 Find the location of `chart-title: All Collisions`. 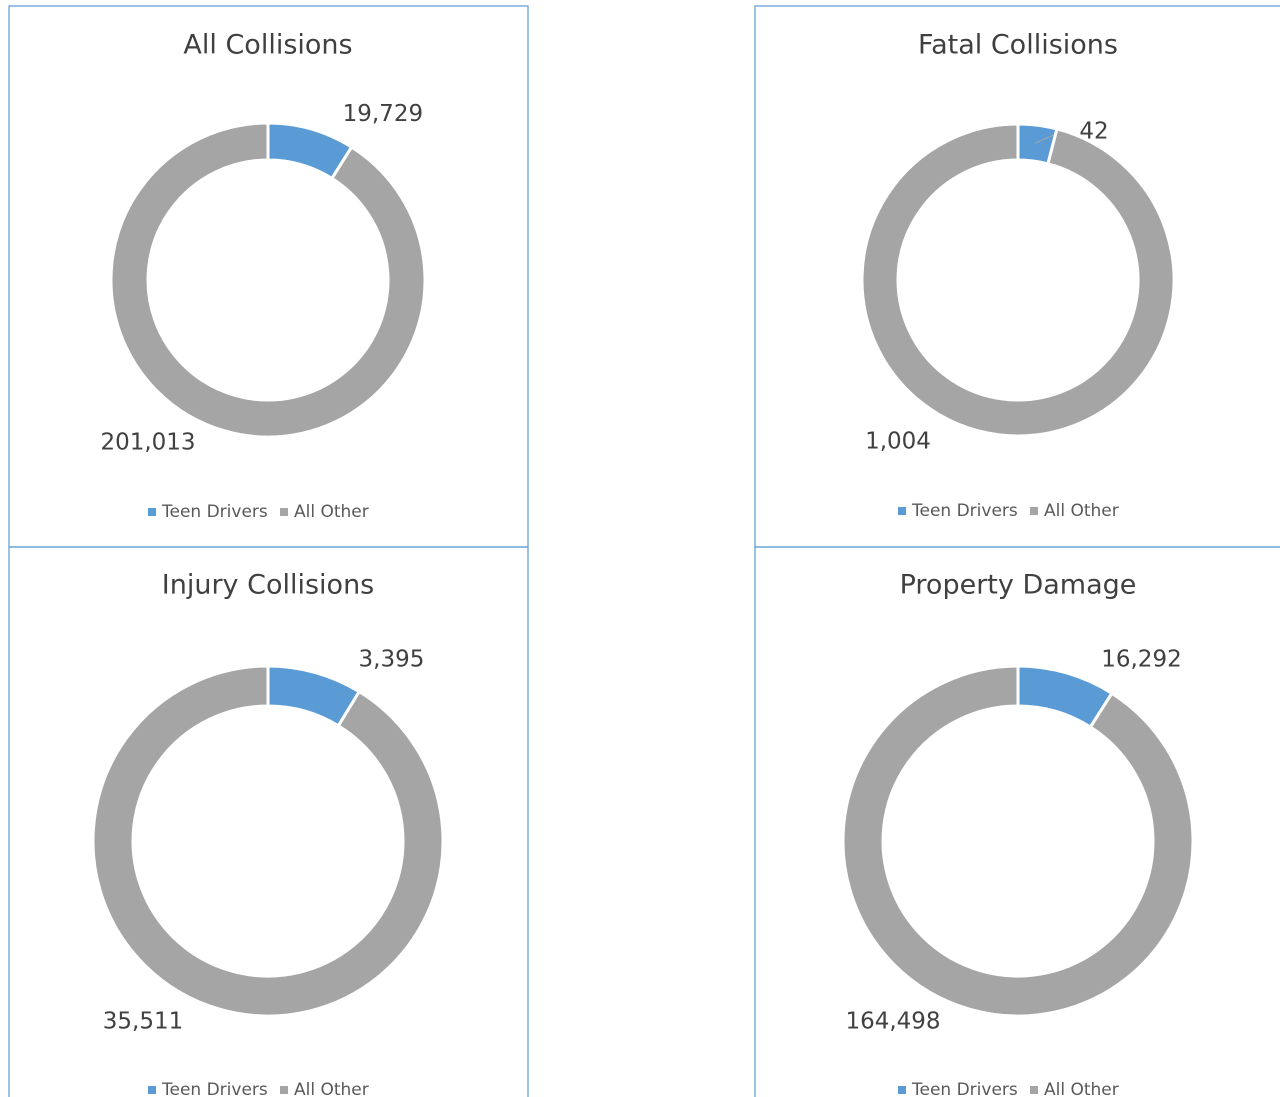

chart-title: All Collisions is located at coordinates (267, 45).